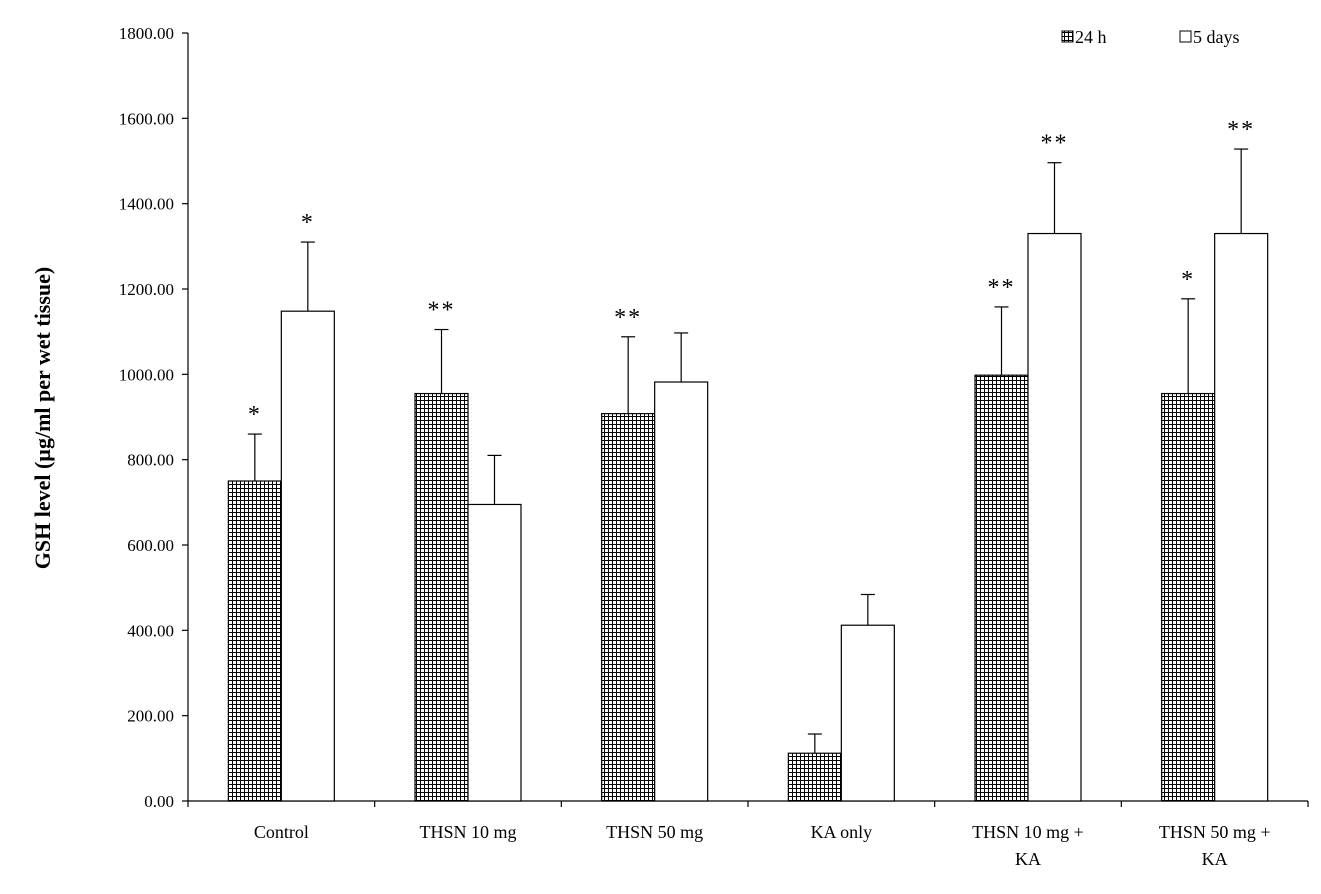 The height and width of the screenshot is (894, 1321). I want to click on category-label-line: THSN 50 mg, so click(654, 832).